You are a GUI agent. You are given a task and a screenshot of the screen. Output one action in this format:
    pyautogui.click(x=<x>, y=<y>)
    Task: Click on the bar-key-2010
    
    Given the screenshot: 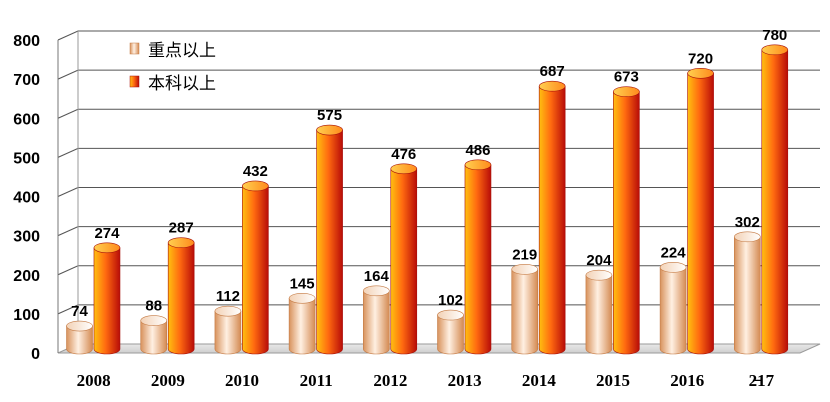 What is the action you would take?
    pyautogui.click(x=228, y=330)
    